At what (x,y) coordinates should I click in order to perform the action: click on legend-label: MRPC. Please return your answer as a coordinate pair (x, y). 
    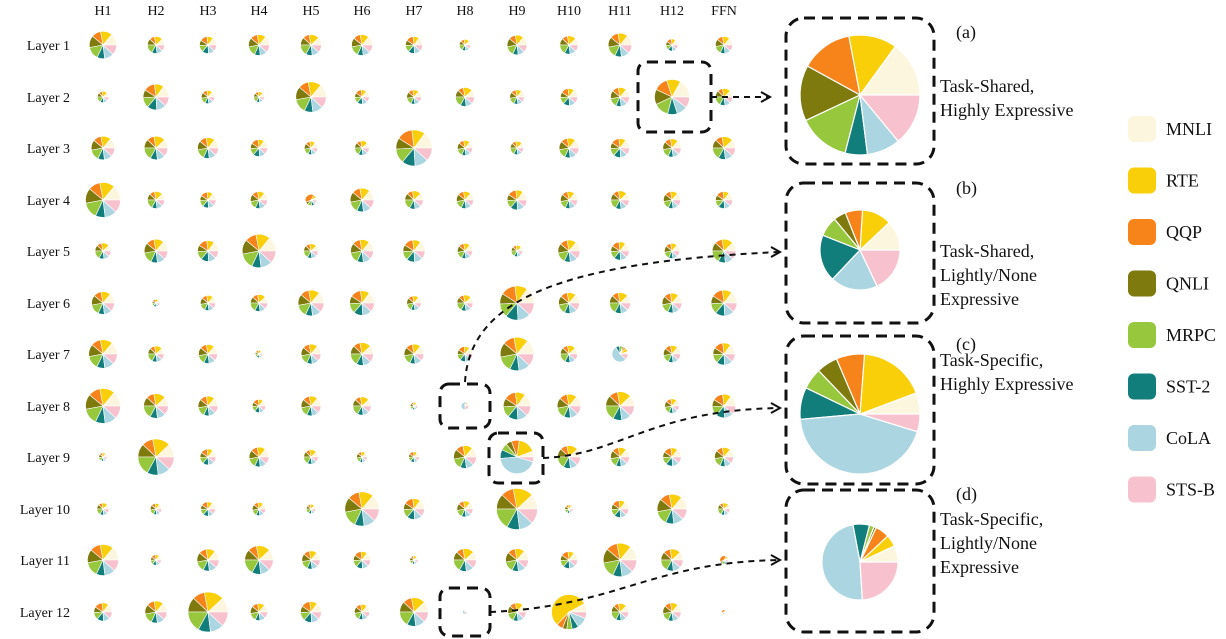
    Looking at the image, I should click on (1191, 335).